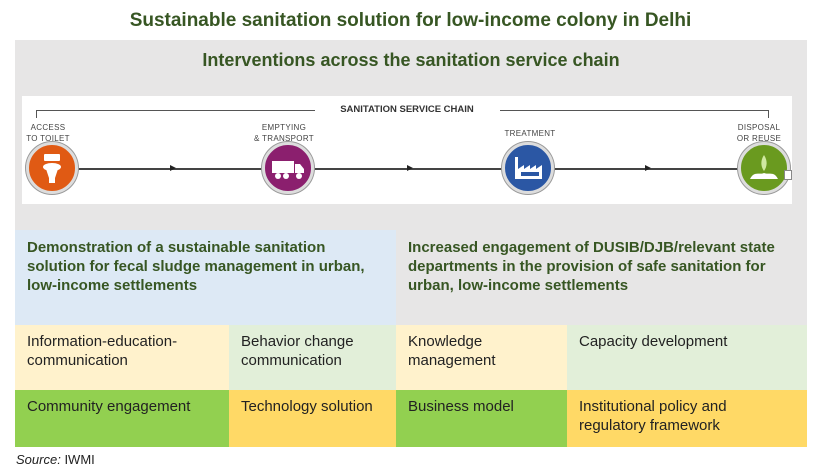 The width and height of the screenshot is (821, 476). I want to click on bracket-left, so click(175, 114).